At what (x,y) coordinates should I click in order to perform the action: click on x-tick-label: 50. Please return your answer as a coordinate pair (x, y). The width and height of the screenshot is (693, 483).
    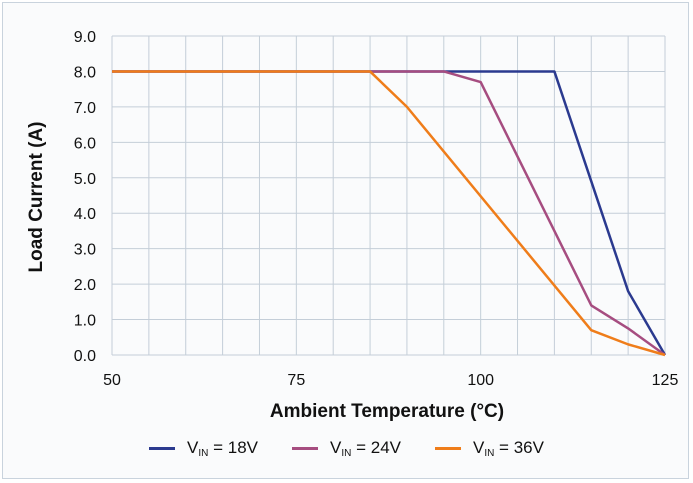
    Looking at the image, I should click on (112, 380).